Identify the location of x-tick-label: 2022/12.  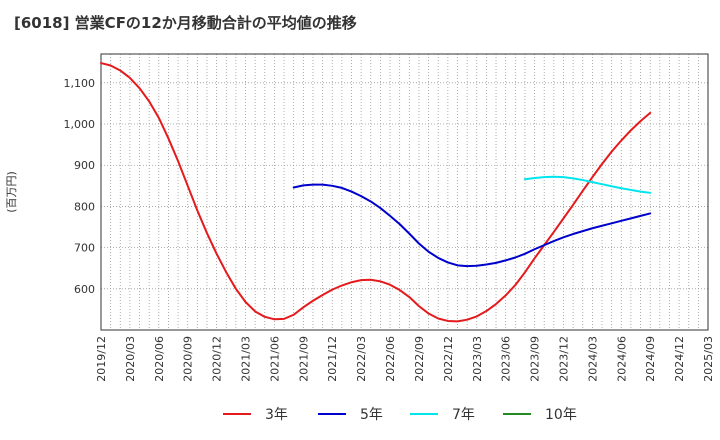
(448, 359).